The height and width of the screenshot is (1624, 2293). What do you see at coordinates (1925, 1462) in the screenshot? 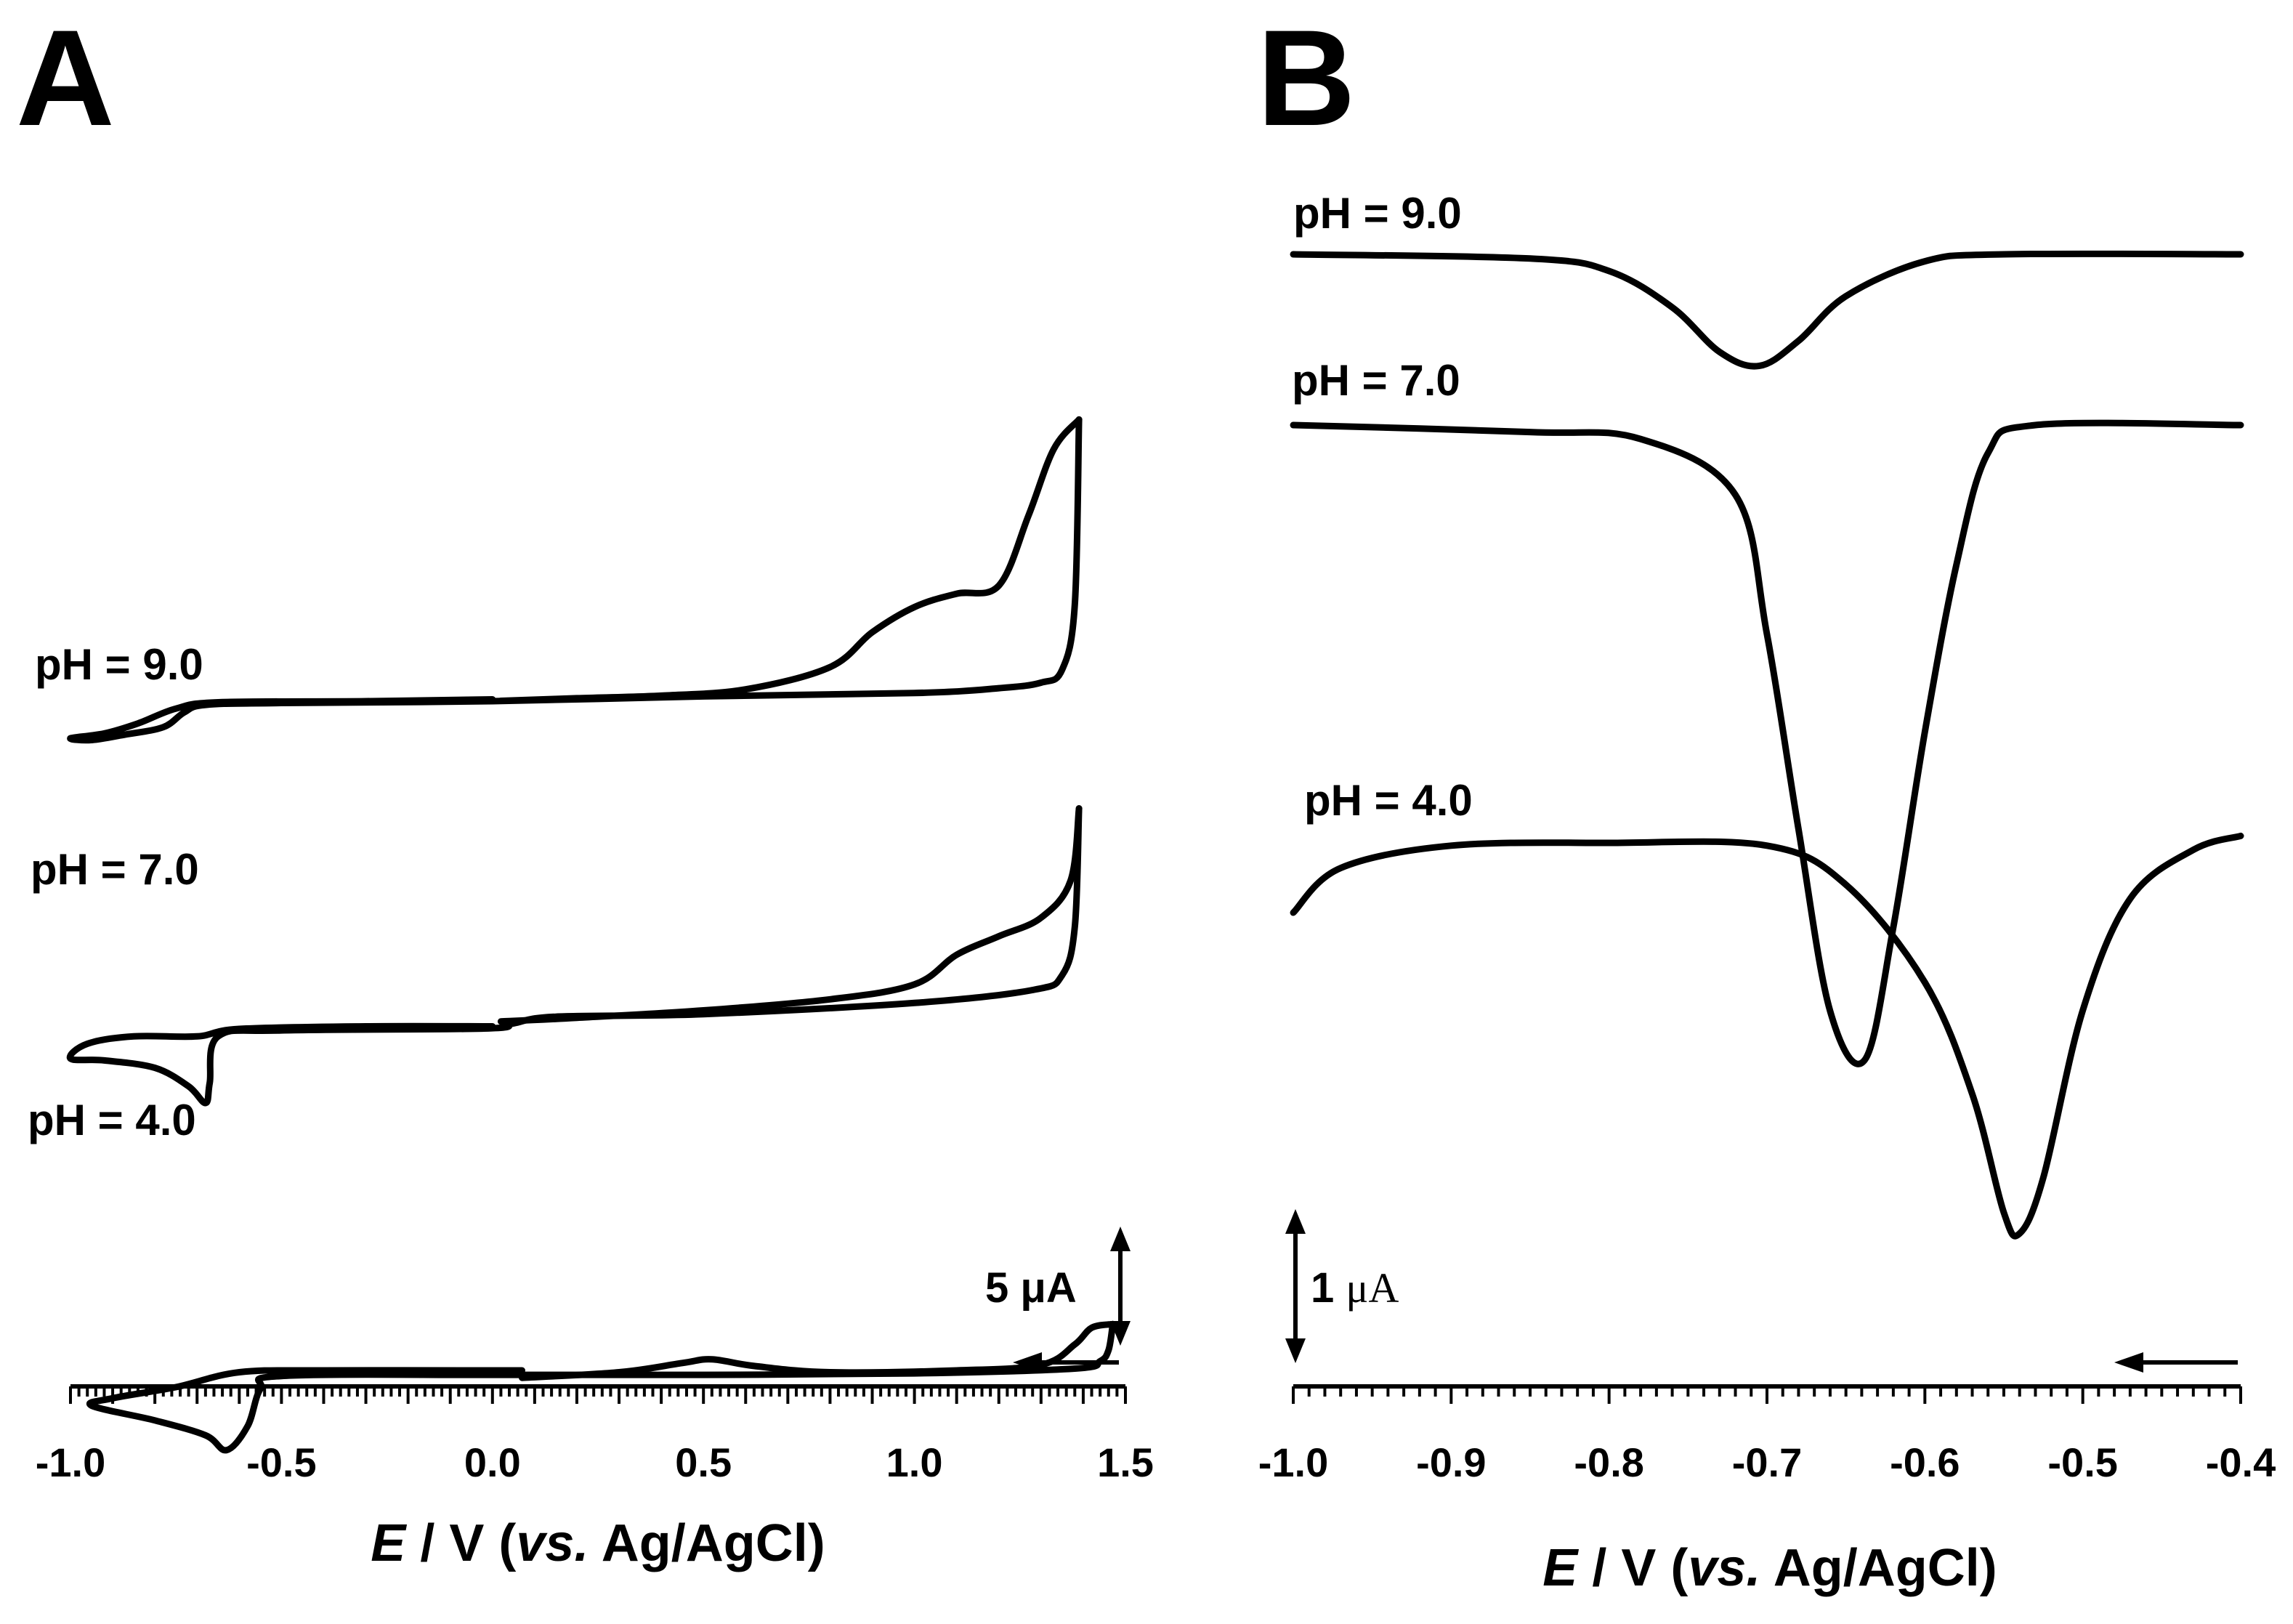
I see `panel-b-tick-label: -0.6` at bounding box center [1925, 1462].